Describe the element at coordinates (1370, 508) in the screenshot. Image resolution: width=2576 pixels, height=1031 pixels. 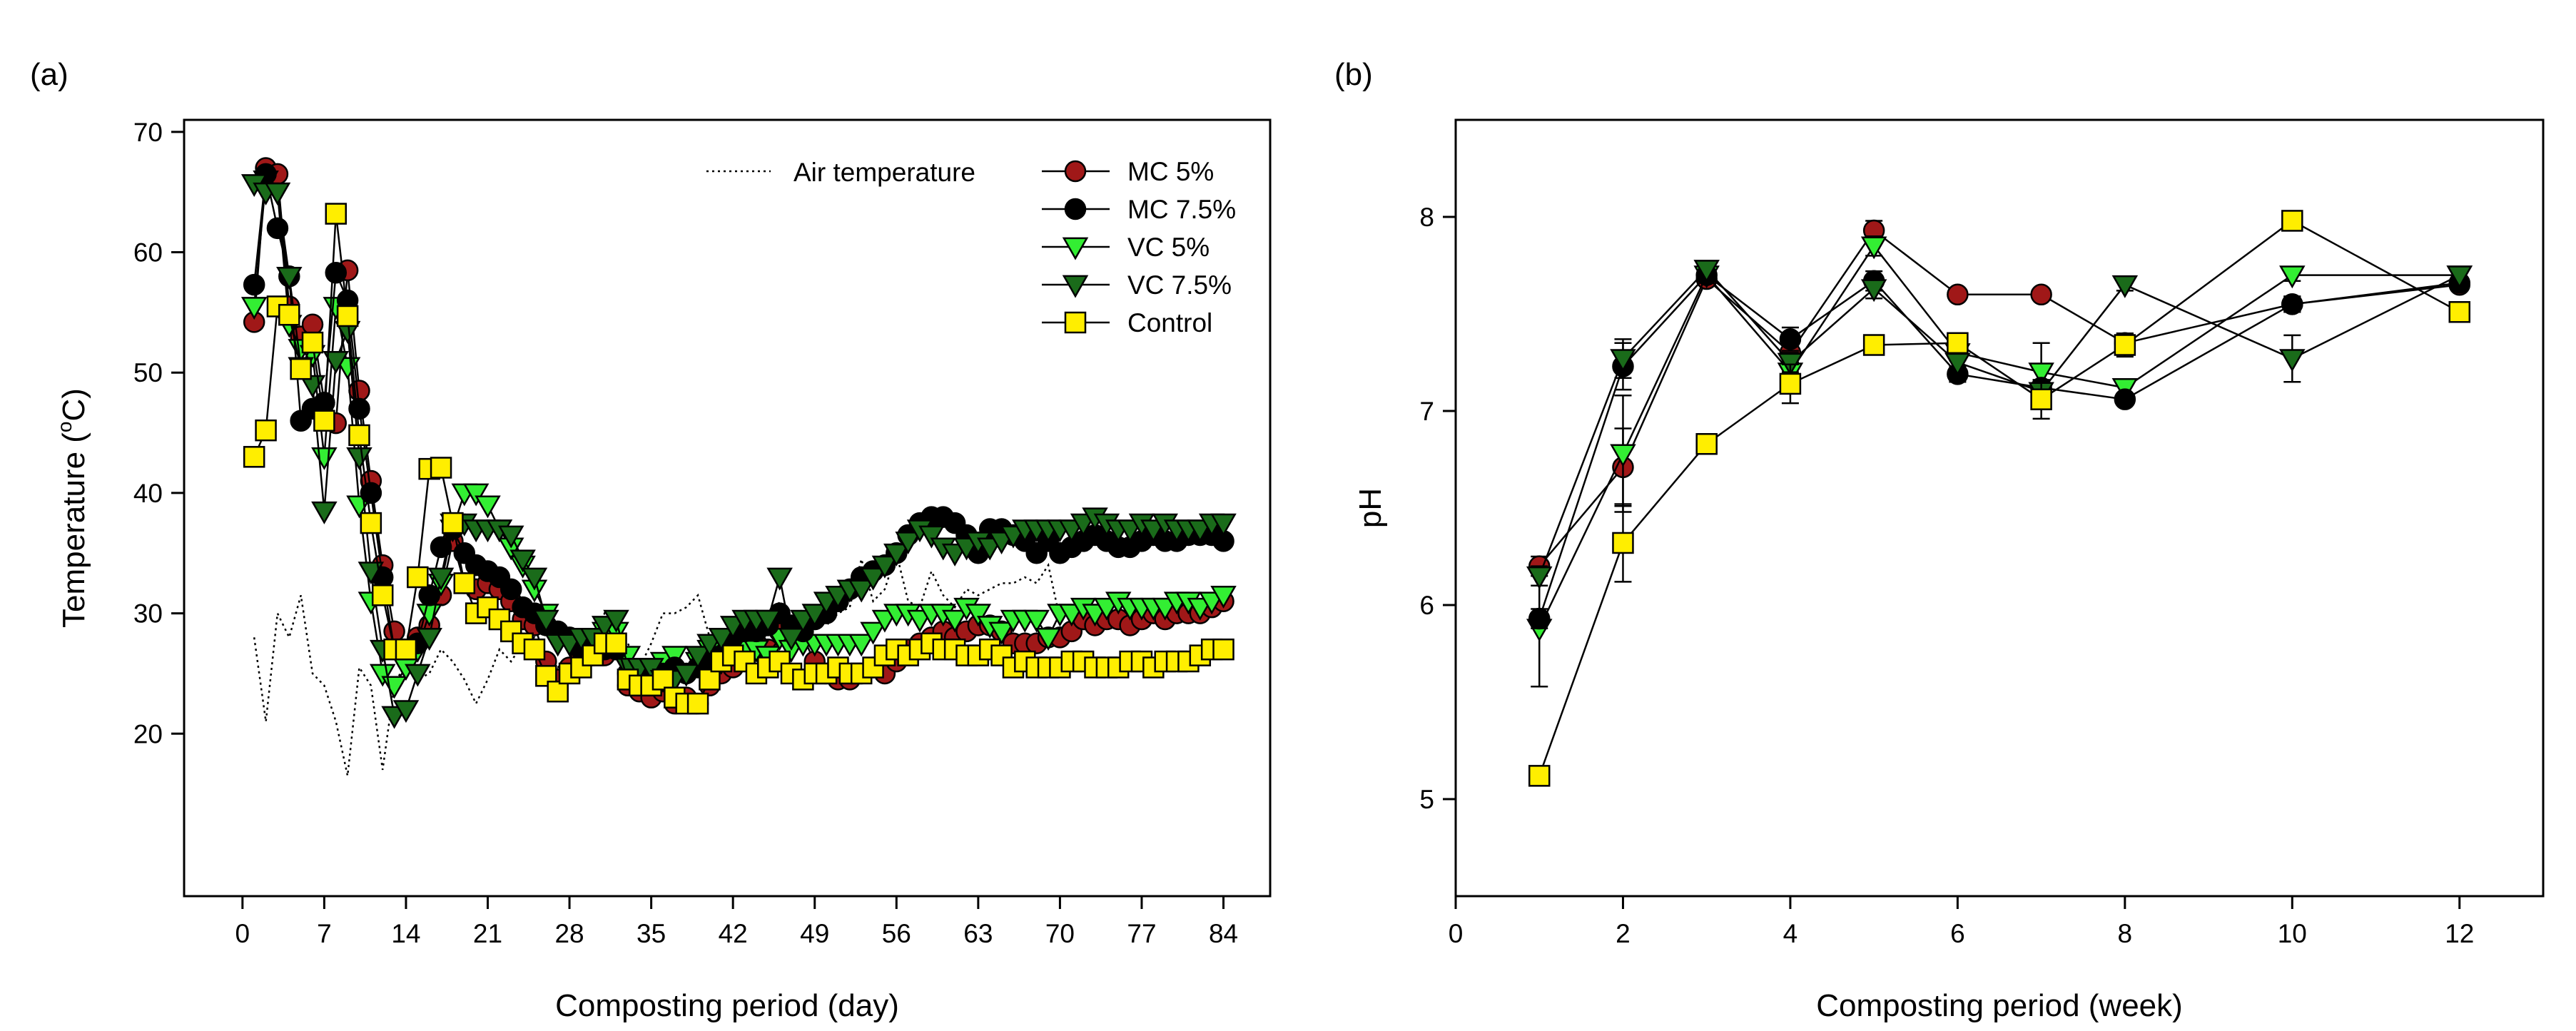
I see `panel-b-y-axis-title: pH` at that location.